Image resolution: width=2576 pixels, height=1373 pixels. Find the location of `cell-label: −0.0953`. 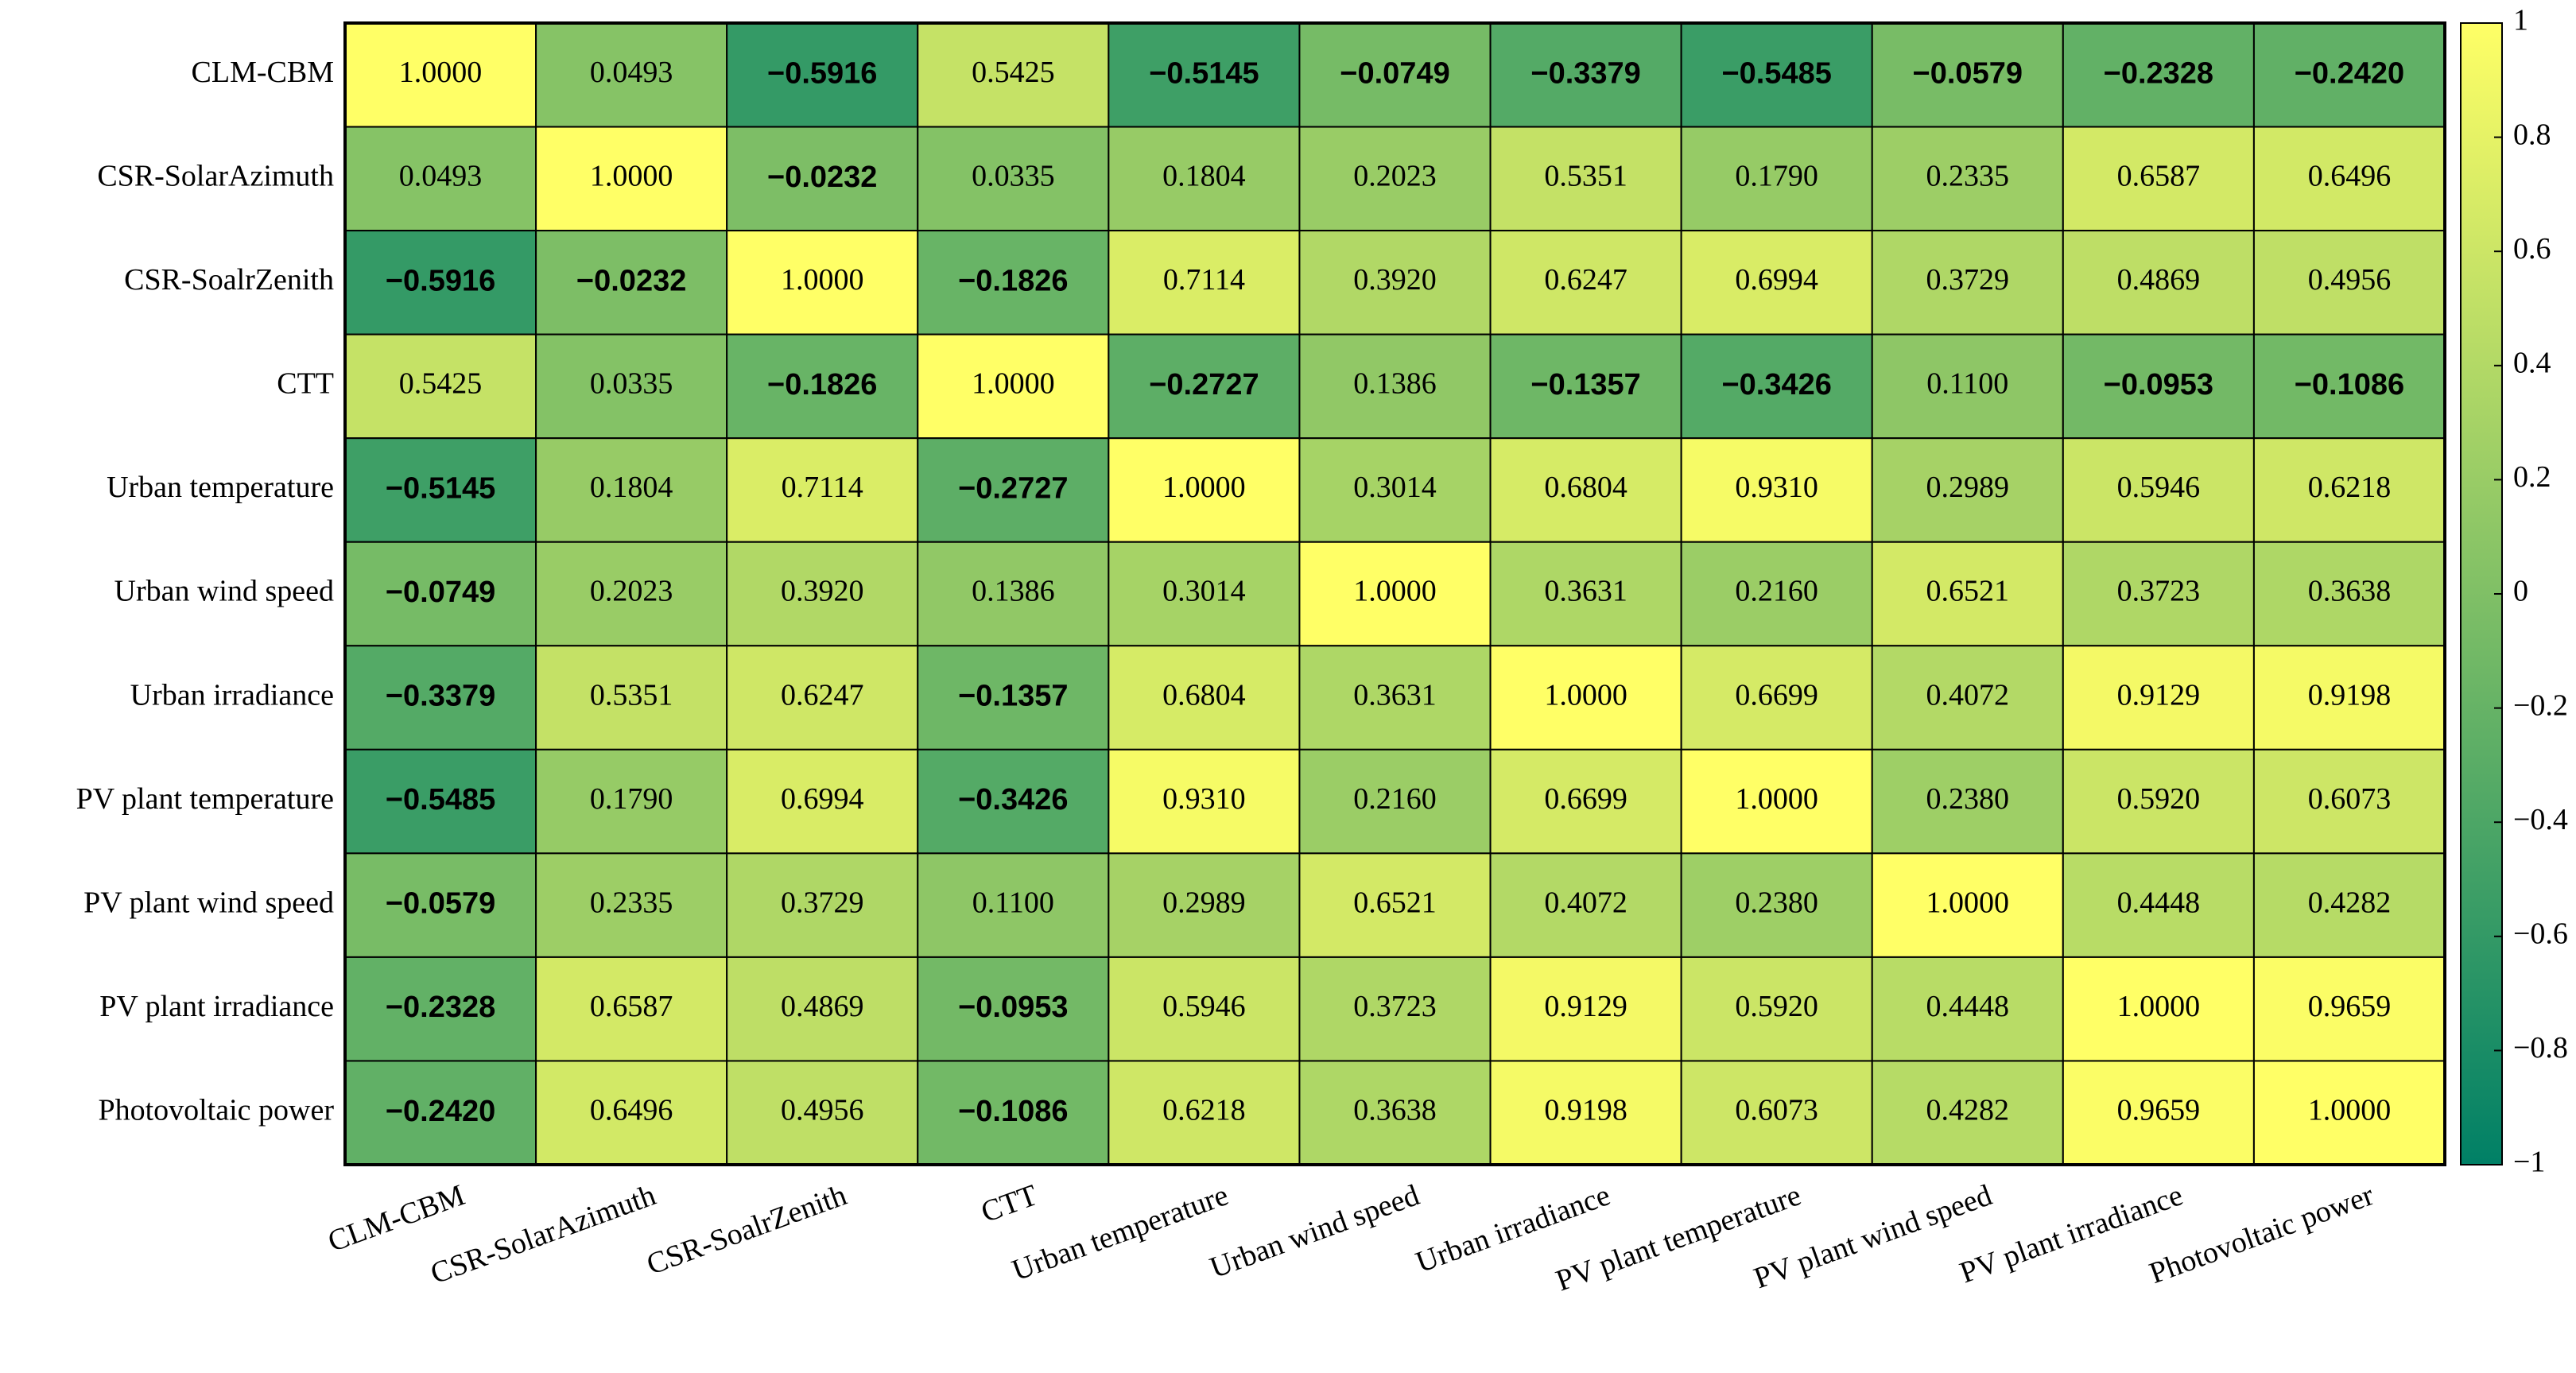

cell-label: −0.0953 is located at coordinates (2159, 384).